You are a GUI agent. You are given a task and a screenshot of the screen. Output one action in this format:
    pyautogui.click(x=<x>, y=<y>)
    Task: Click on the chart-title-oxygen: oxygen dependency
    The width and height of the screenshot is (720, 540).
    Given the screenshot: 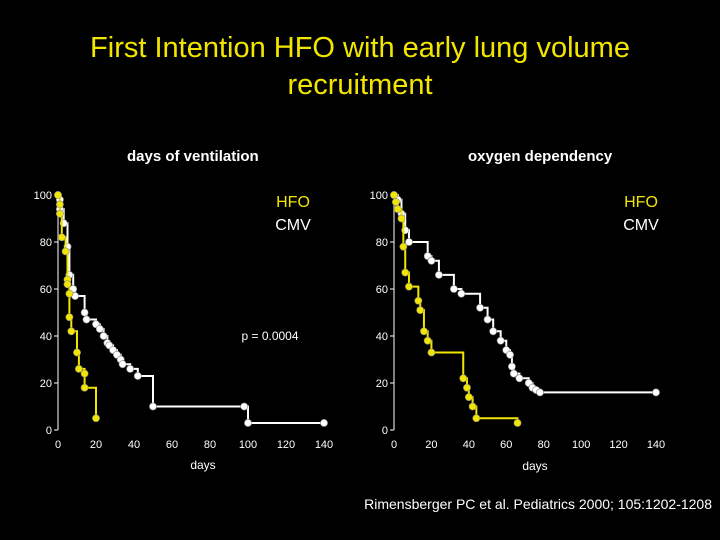 What is the action you would take?
    pyautogui.click(x=540, y=156)
    